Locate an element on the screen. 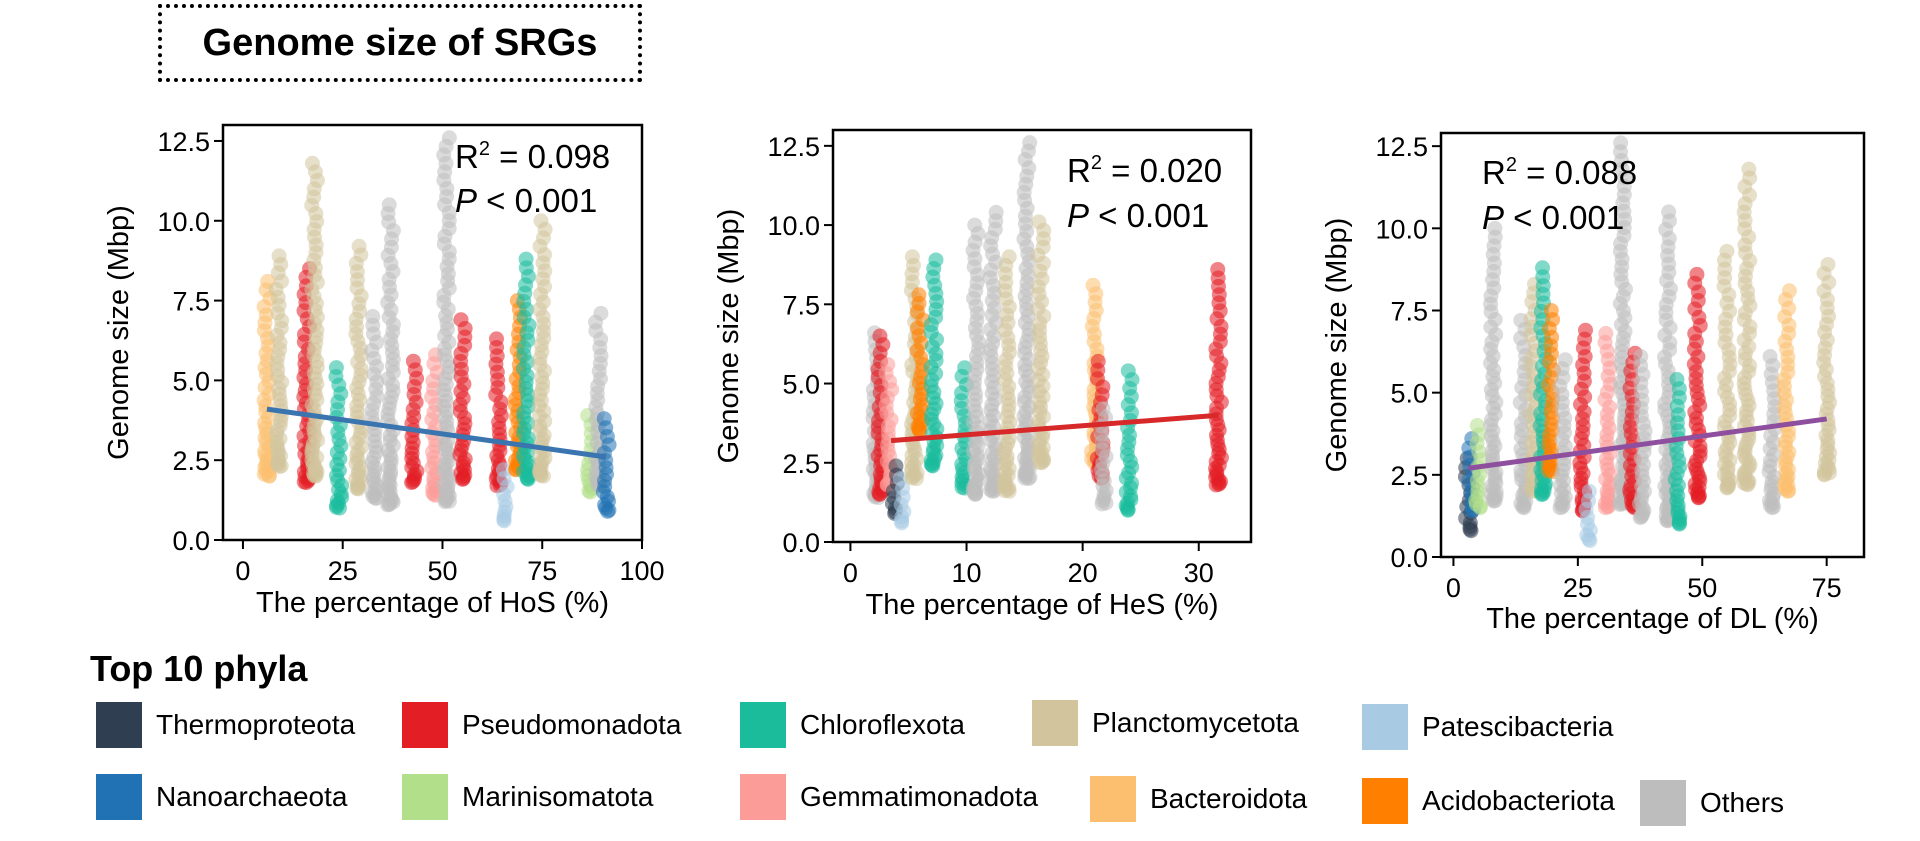 Image resolution: width=1920 pixels, height=841 pixels. r-squared-annotation: R2 = 0.098 is located at coordinates (532, 156).